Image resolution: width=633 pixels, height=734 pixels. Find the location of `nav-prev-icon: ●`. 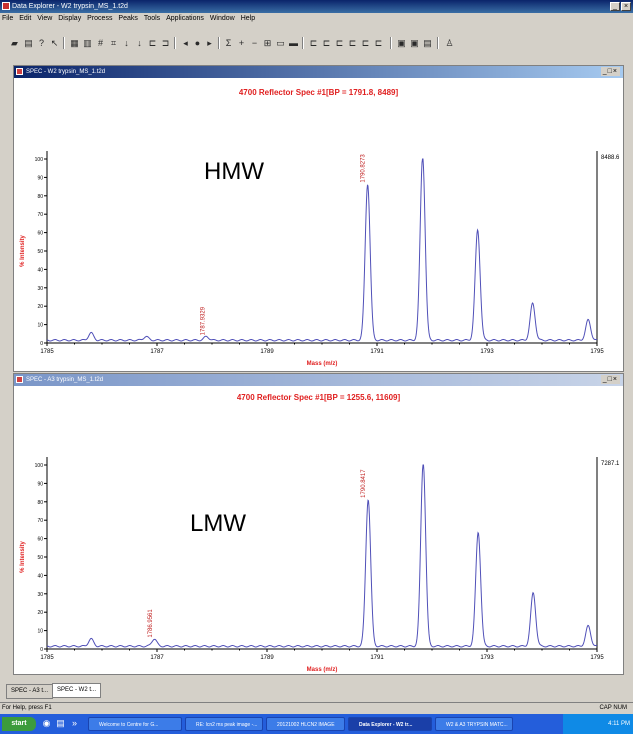

nav-prev-icon: ● is located at coordinates (197, 43).